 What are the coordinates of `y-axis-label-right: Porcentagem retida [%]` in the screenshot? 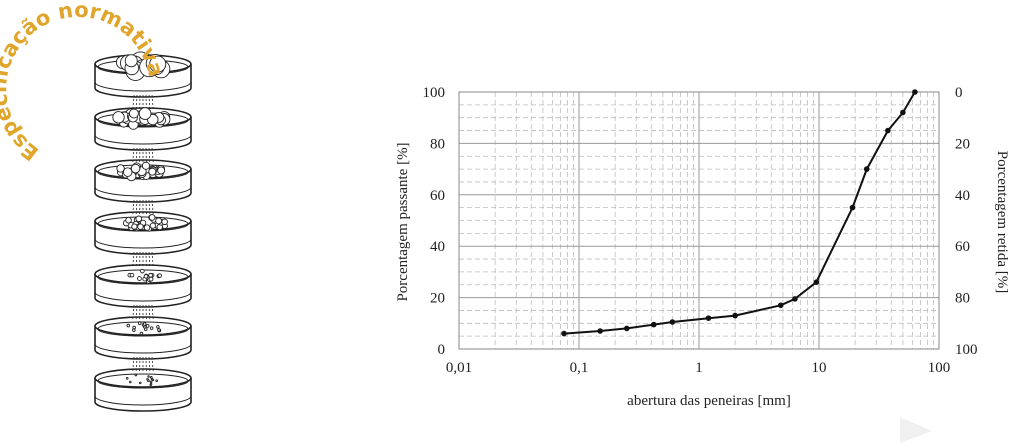 It's located at (1002, 222).